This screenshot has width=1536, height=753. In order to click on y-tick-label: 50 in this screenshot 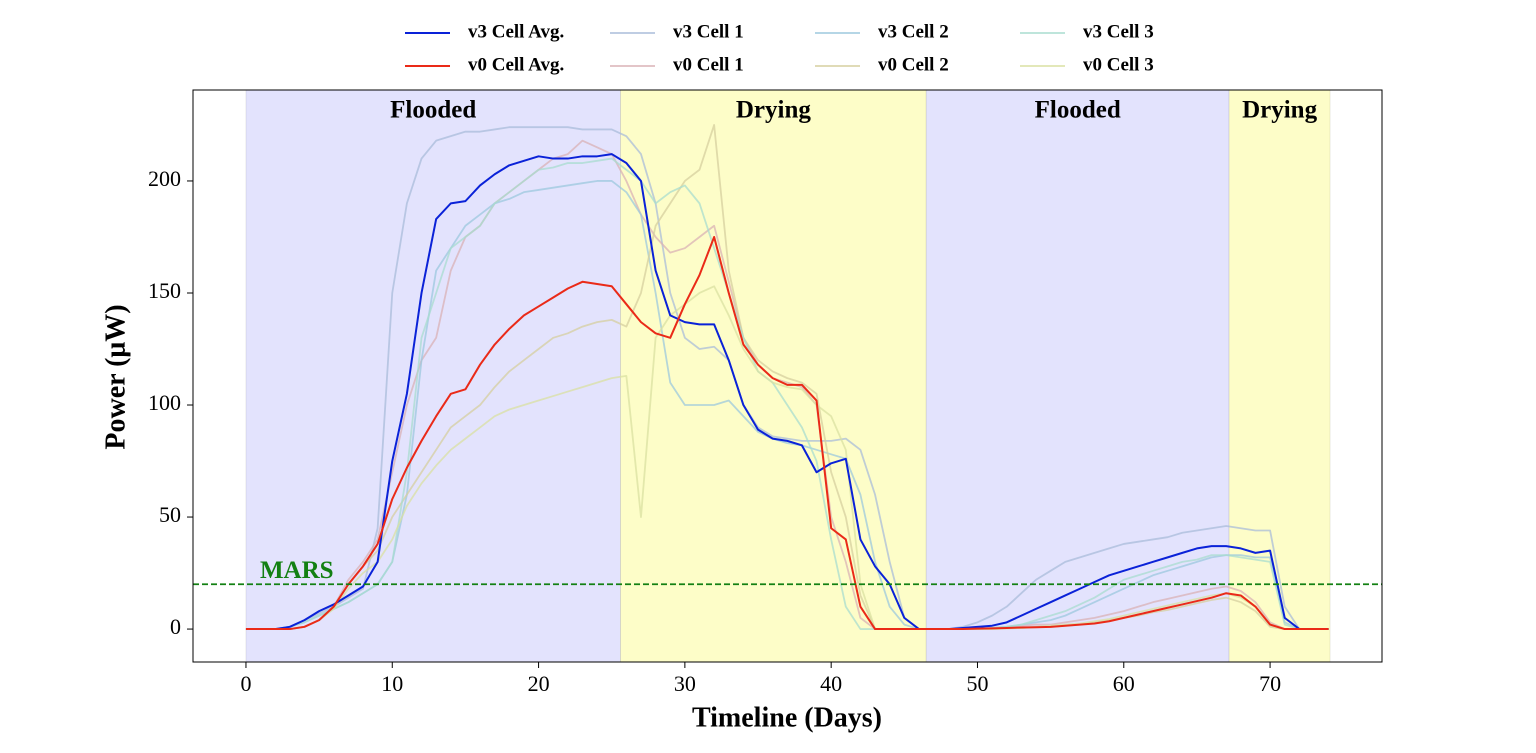, I will do `click(170, 514)`.